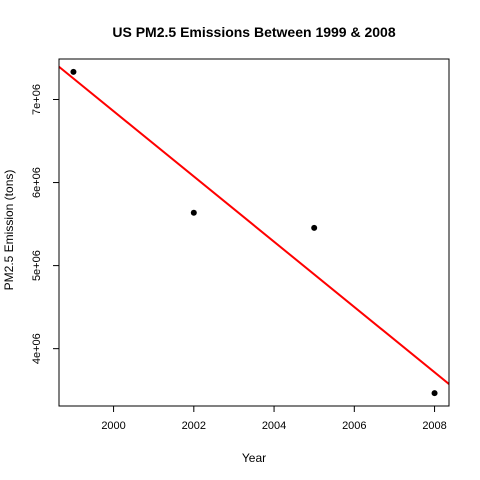 This screenshot has height=480, width=480. Describe the element at coordinates (253, 32) in the screenshot. I see `chart-title: US PM2.5 Emissions Between 1999 & 2008` at that location.